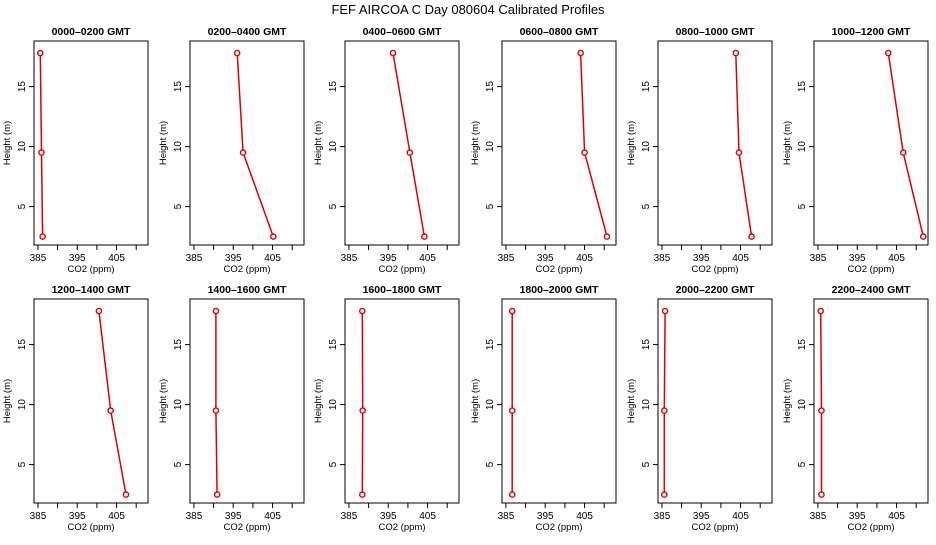 Image resolution: width=936 pixels, height=545 pixels. Describe the element at coordinates (715, 32) in the screenshot. I see `panel-title: 0800–1000 GMT` at that location.